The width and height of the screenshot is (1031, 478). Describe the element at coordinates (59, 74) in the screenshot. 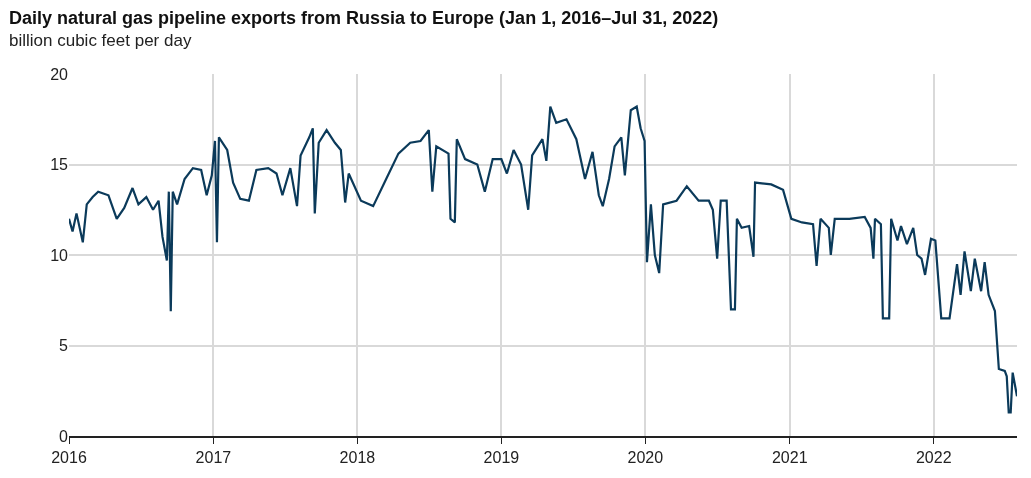

I see `y-tick-label: 20` at that location.